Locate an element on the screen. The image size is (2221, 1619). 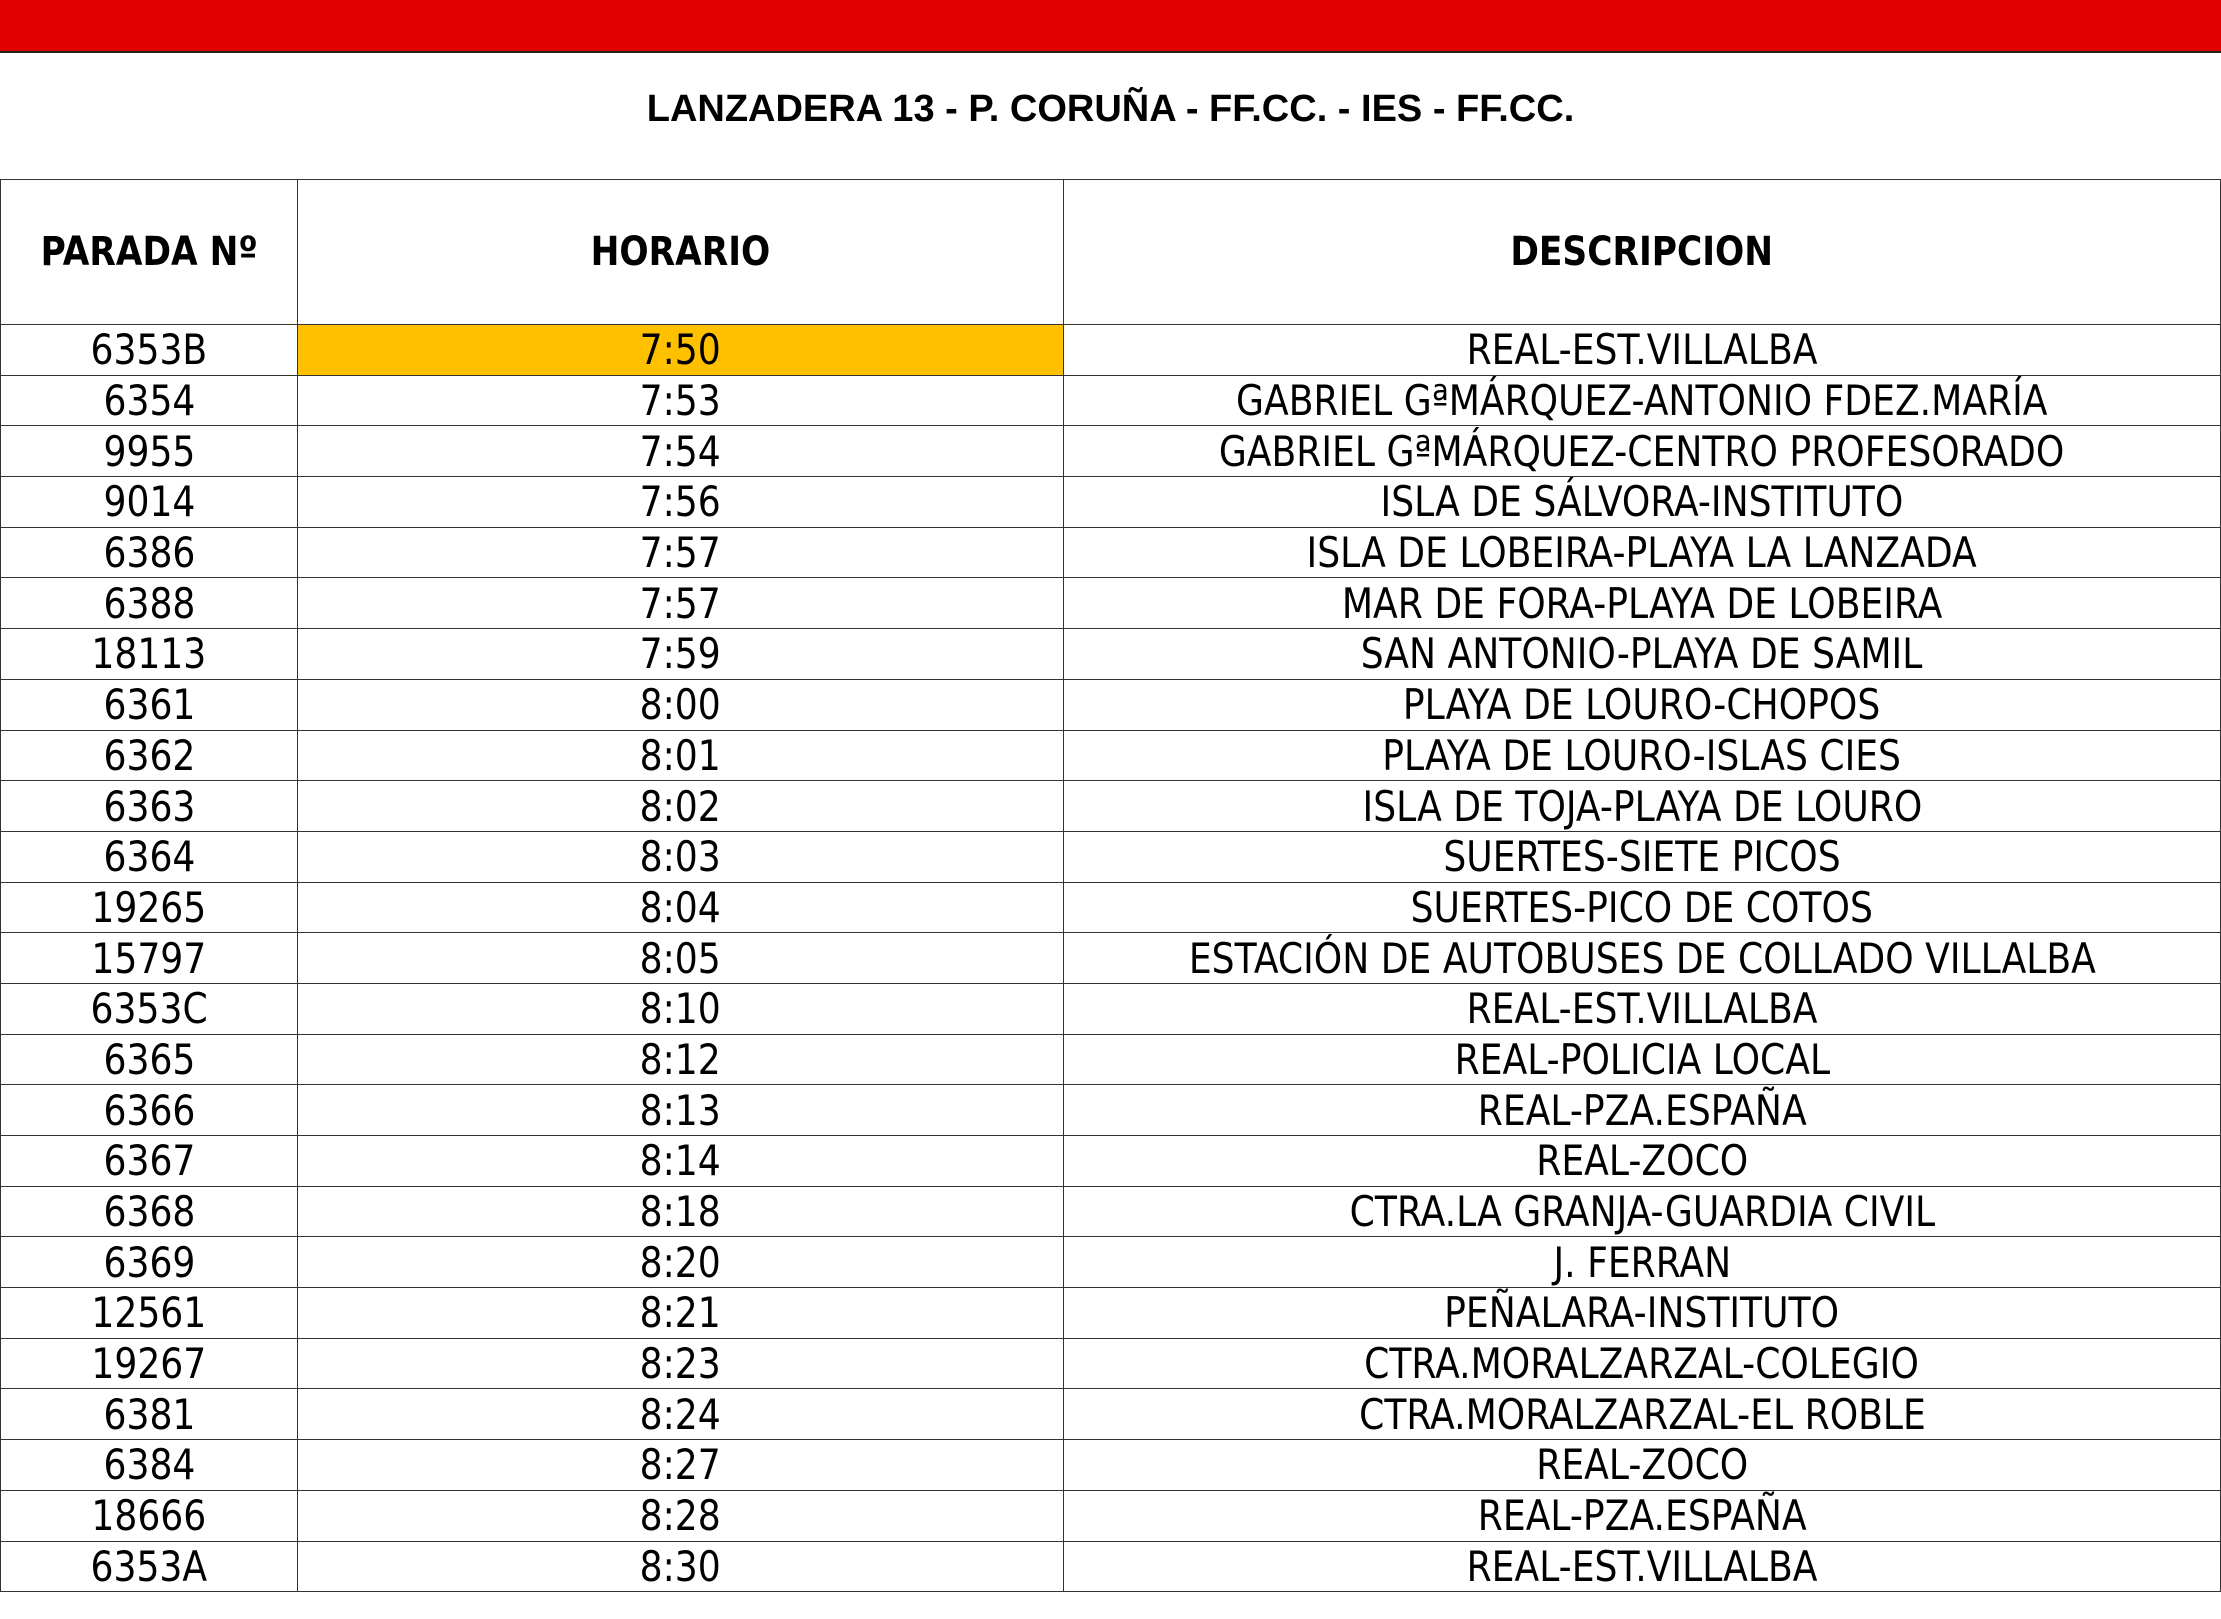
stop-number: 6353A is located at coordinates (149, 1566).